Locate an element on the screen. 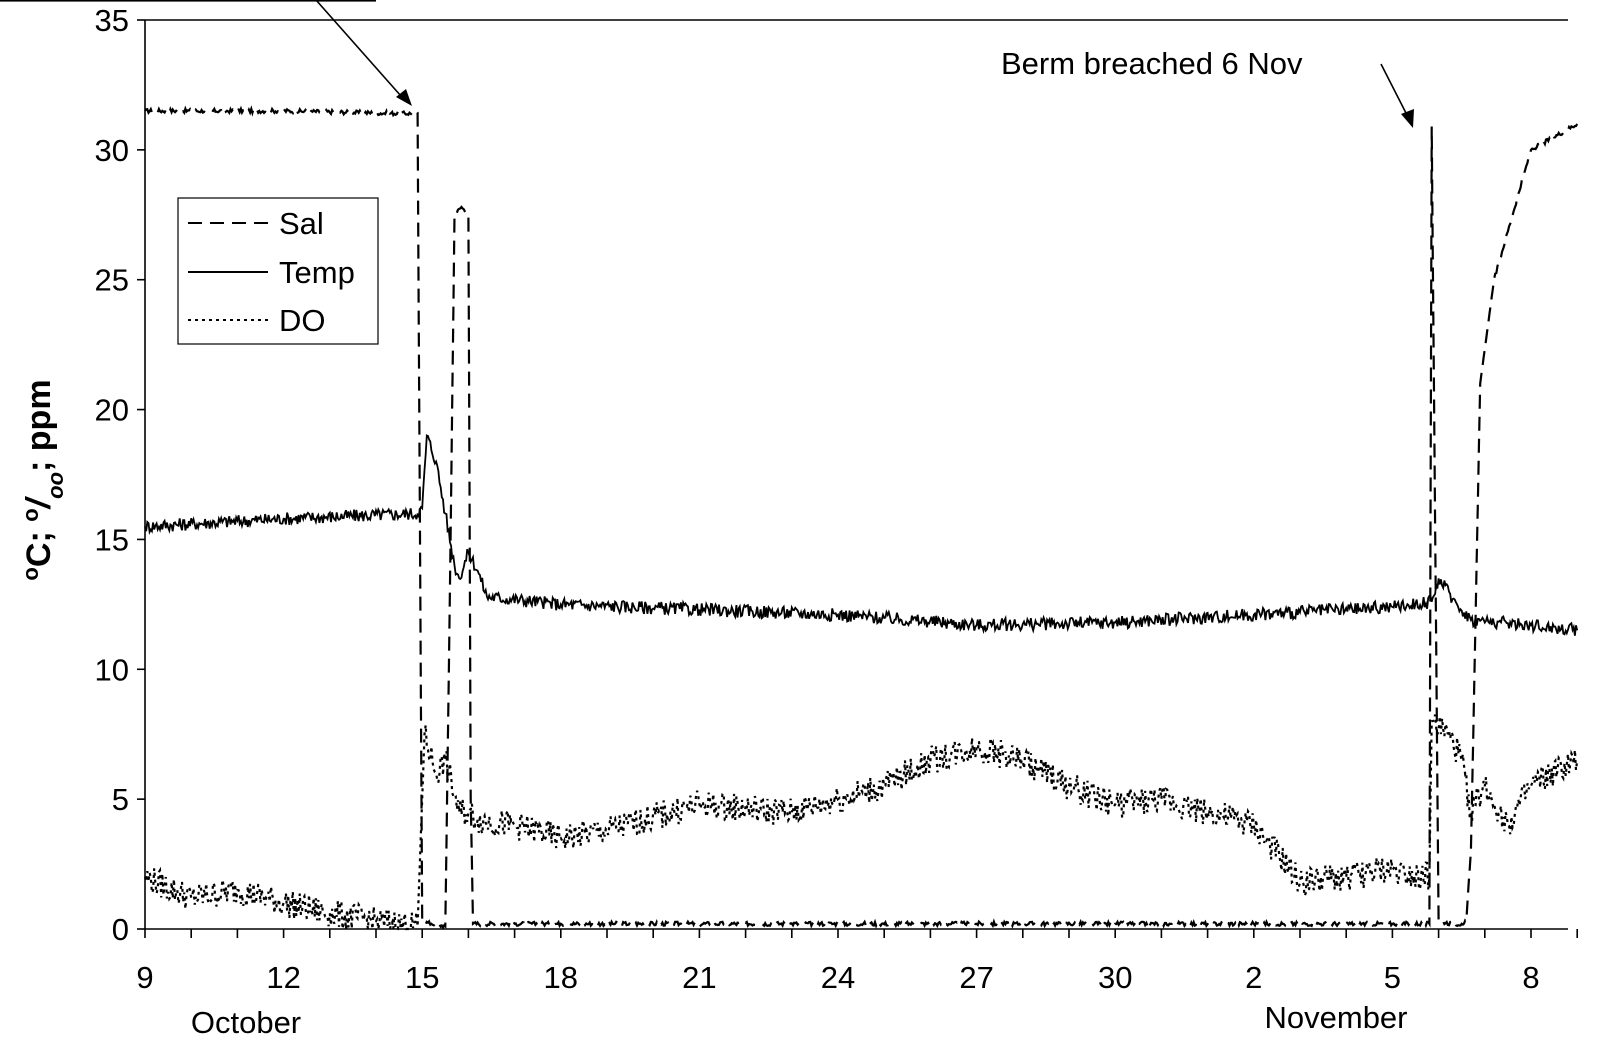 This screenshot has width=1600, height=1062. x-tick-label: 21 is located at coordinates (699, 977).